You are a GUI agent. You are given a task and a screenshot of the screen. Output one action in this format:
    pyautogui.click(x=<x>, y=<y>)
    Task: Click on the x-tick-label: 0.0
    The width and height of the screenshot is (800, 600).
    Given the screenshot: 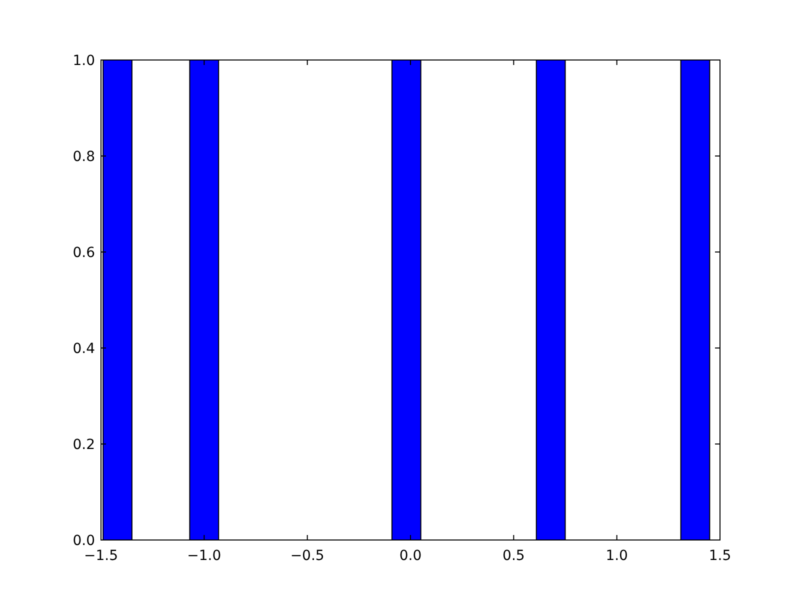 What is the action you would take?
    pyautogui.click(x=410, y=556)
    